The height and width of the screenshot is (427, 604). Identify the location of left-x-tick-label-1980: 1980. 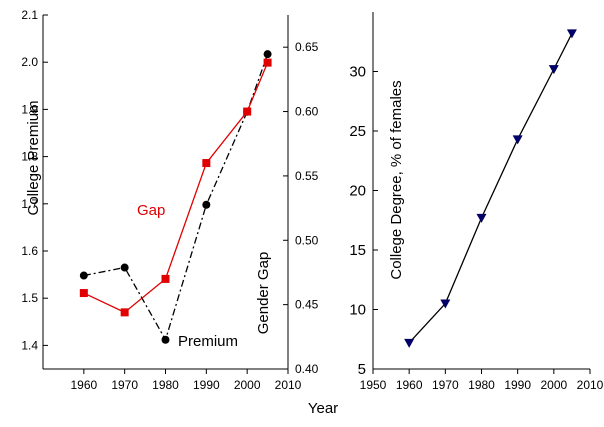
(165, 385).